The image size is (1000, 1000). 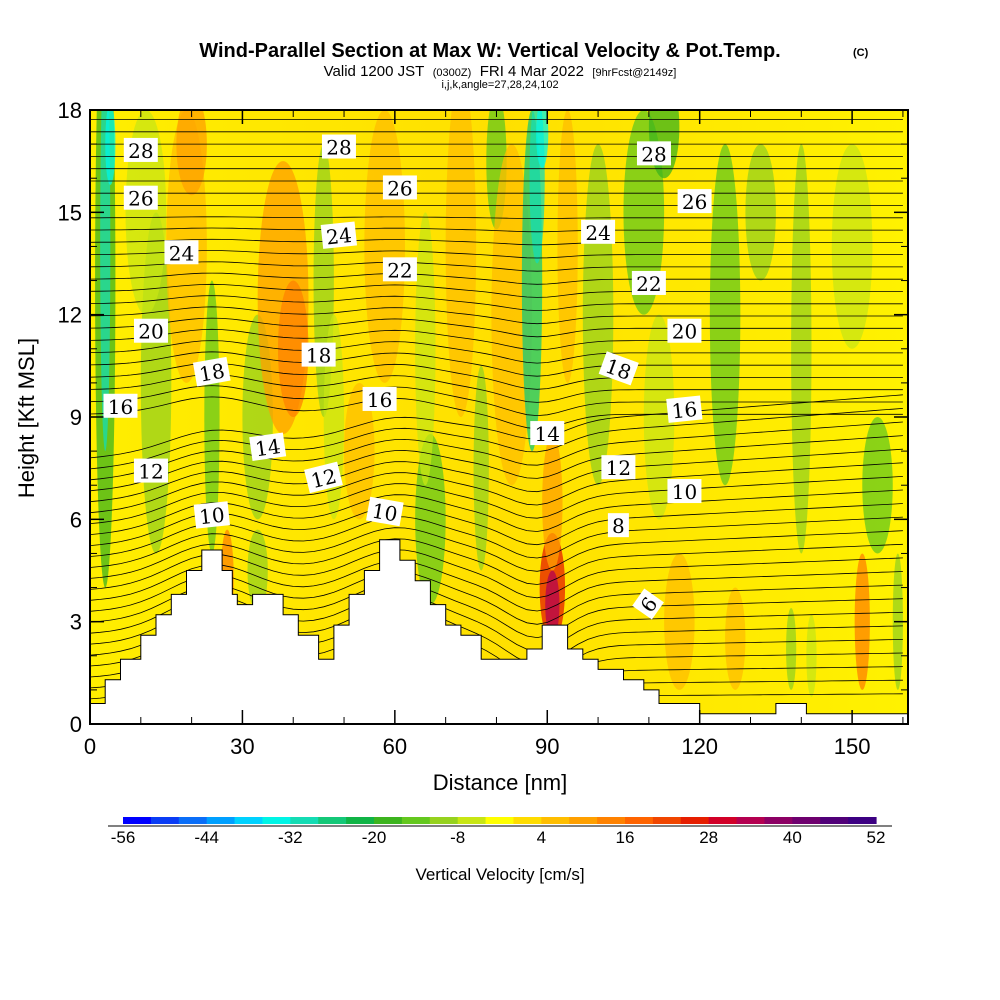 What do you see at coordinates (395, 746) in the screenshot?
I see `x-tick-label: 60` at bounding box center [395, 746].